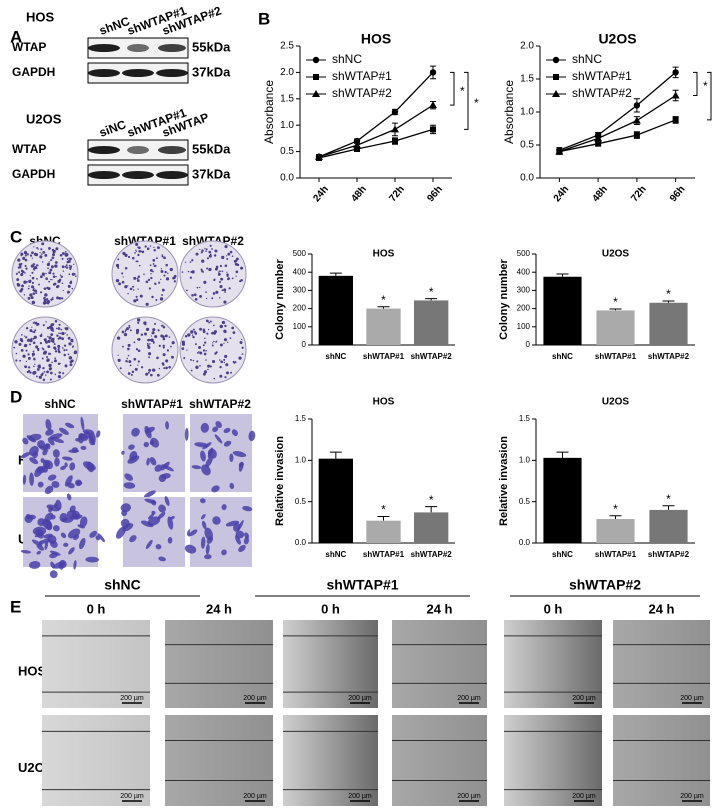 The width and height of the screenshot is (716, 811). What do you see at coordinates (300, 326) in the screenshot?
I see `y-tick-label: 100` at bounding box center [300, 326].